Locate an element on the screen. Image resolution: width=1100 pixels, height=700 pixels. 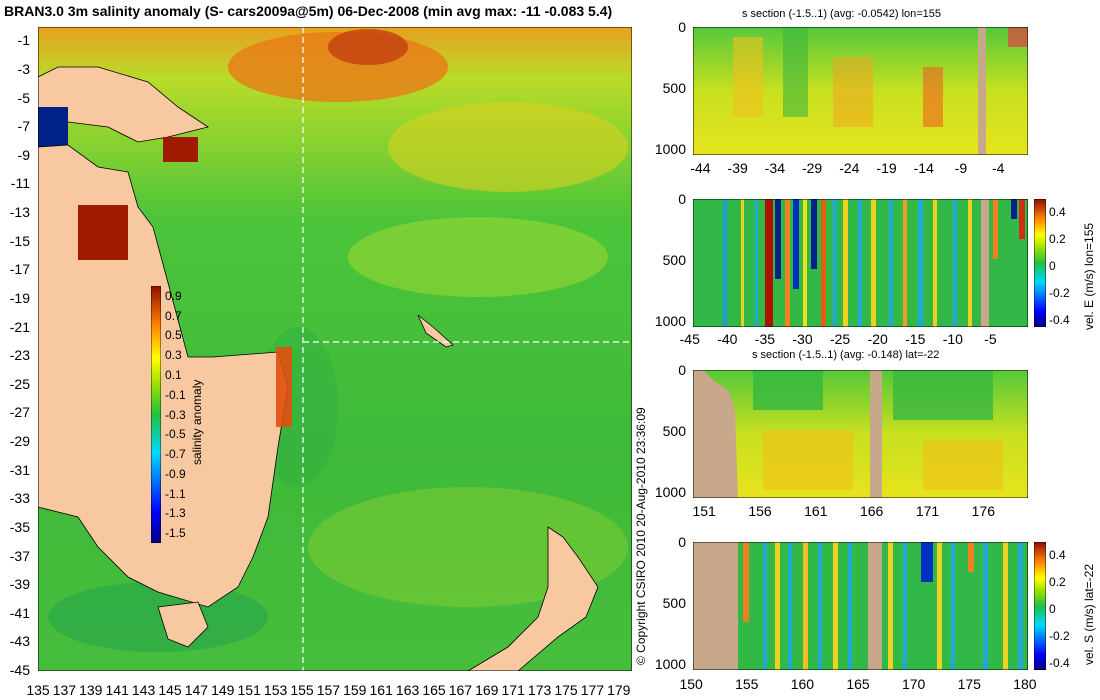
y-tick-label: -5 is located at coordinates (23, 97).